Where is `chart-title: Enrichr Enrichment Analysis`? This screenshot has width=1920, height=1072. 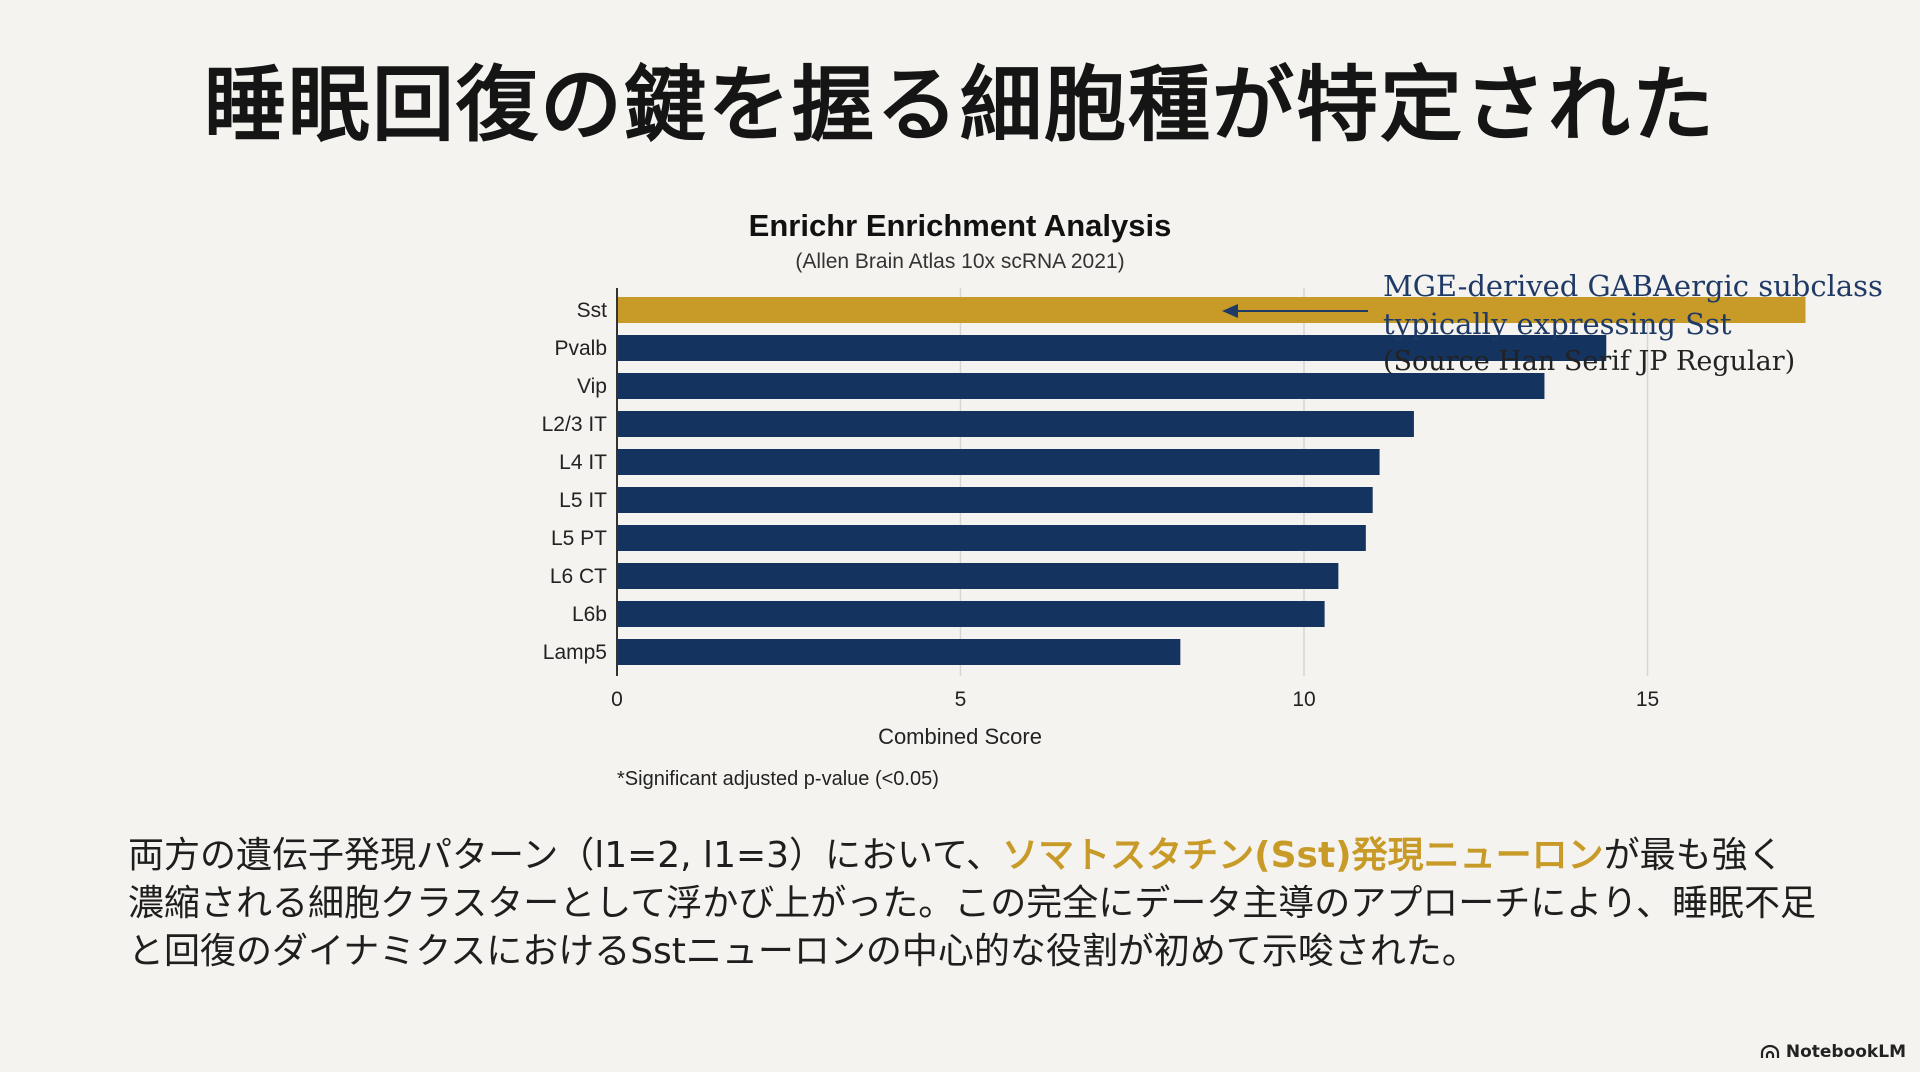 chart-title: Enrichr Enrichment Analysis is located at coordinates (960, 225).